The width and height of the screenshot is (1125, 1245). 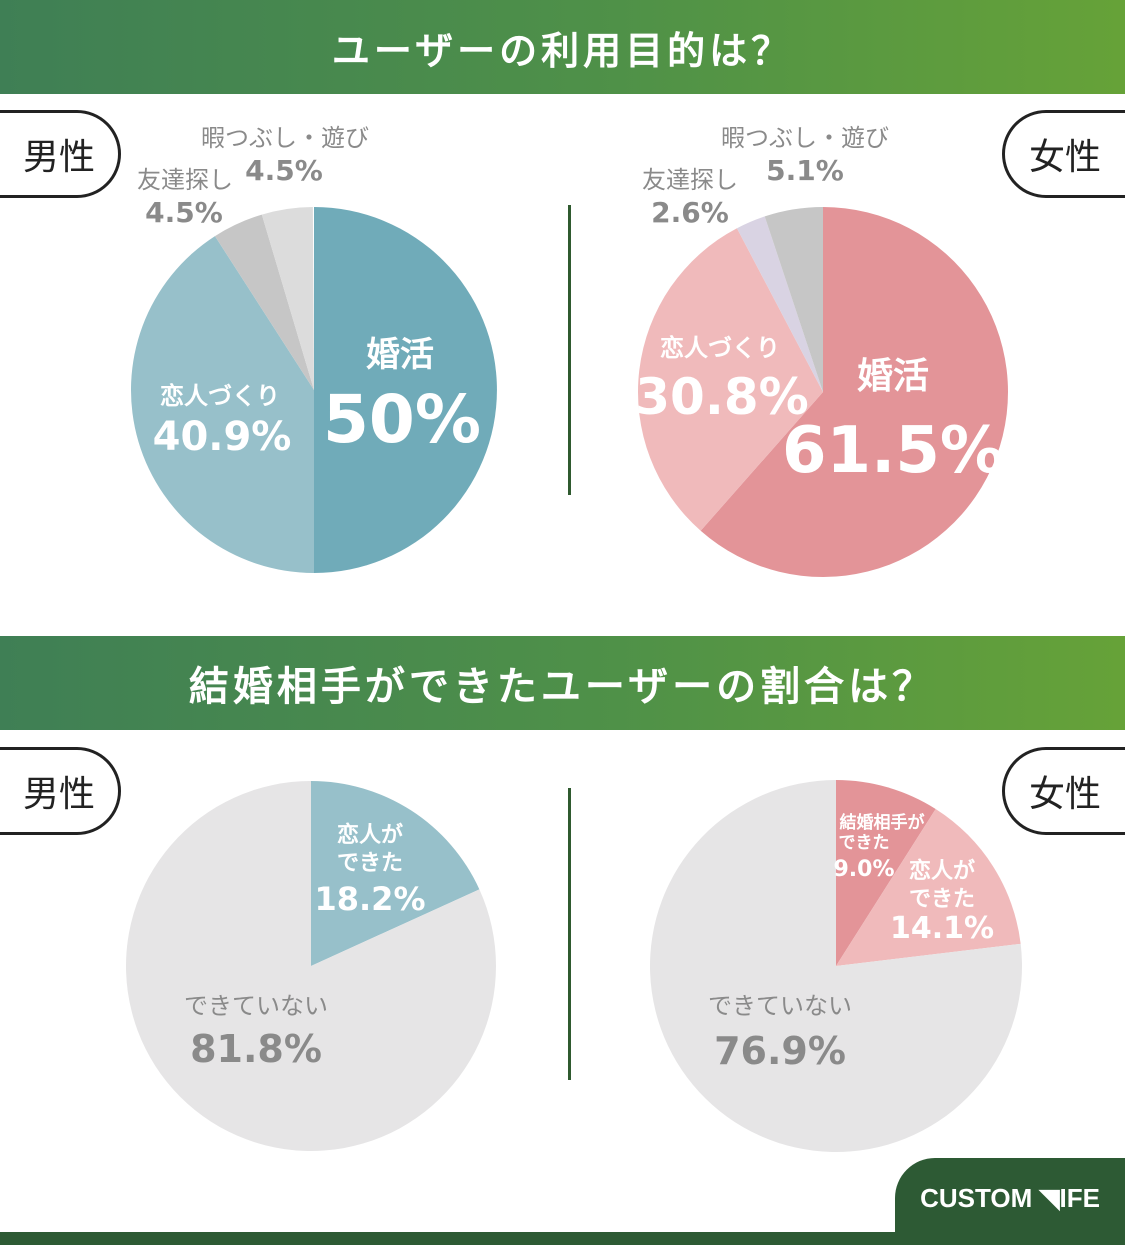 I want to click on custom-life-logo: CUSTOM ◥IFE, so click(x=1010, y=1198).